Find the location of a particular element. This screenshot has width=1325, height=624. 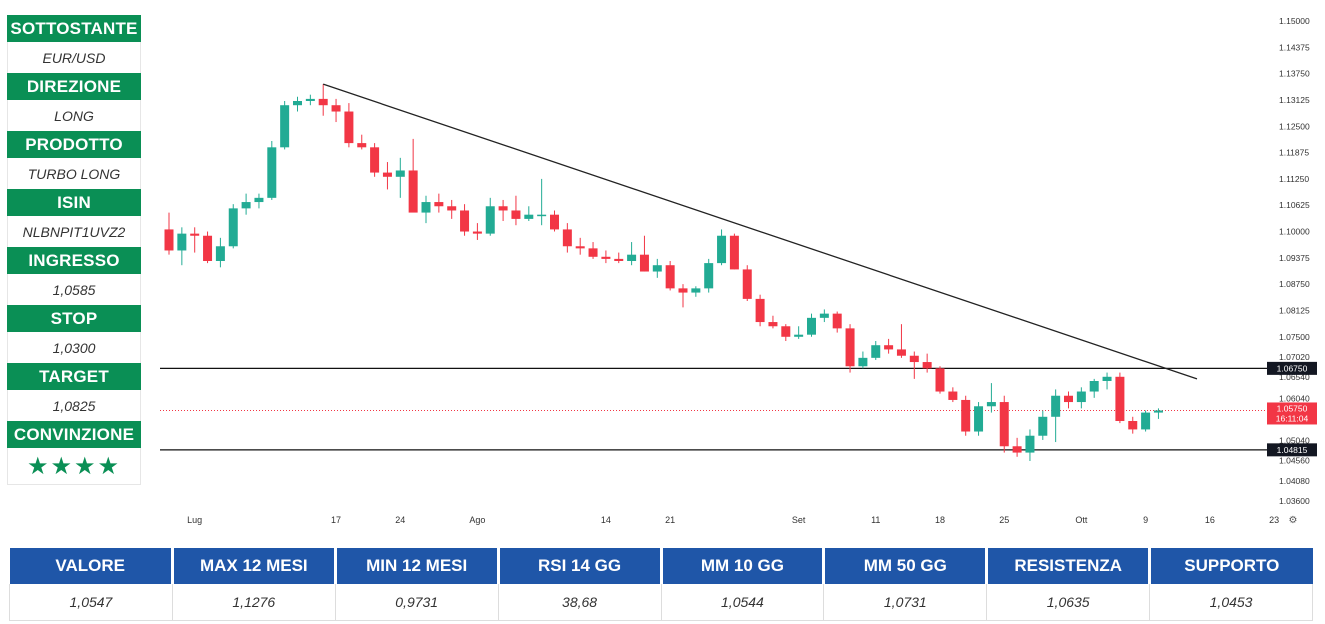

stats-header: RSI 14 GG is located at coordinates (580, 566).